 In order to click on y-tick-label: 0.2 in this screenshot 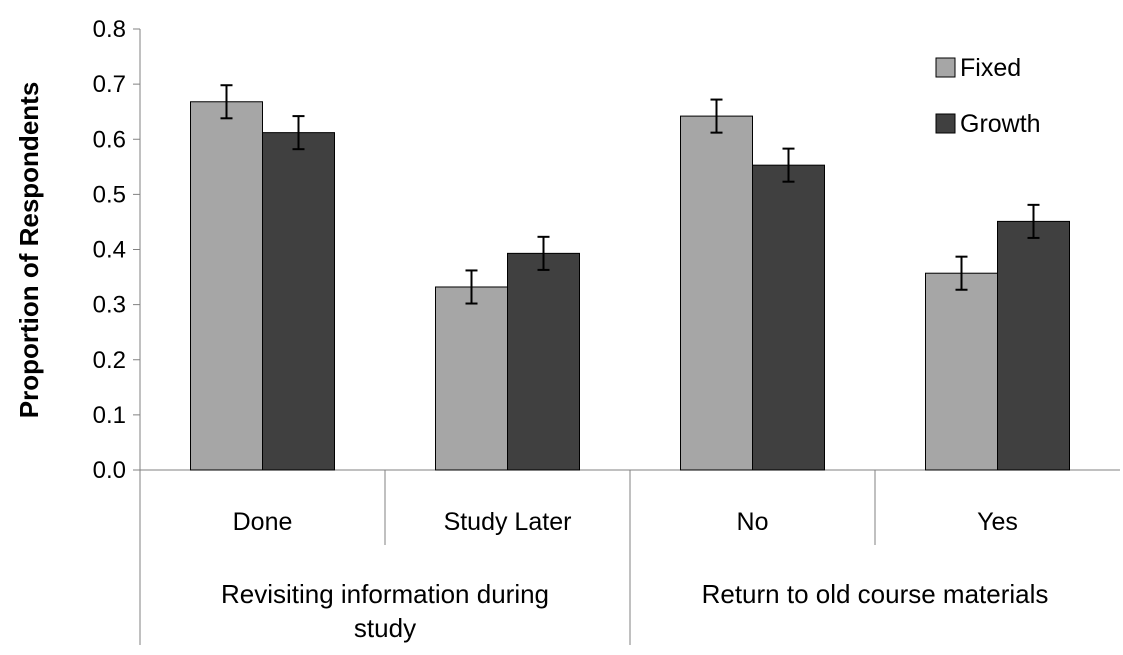, I will do `click(109, 360)`.